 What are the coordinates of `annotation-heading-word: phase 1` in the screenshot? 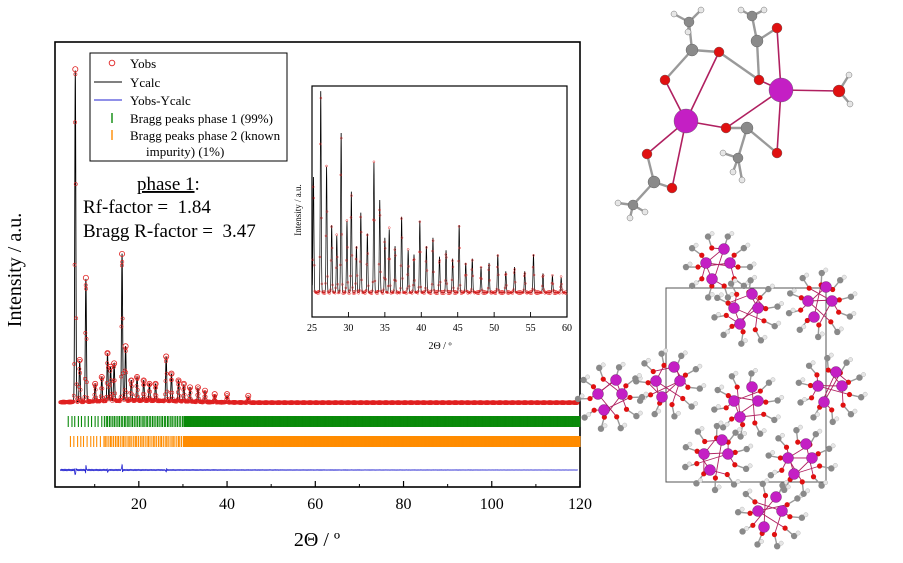 It's located at (166, 184).